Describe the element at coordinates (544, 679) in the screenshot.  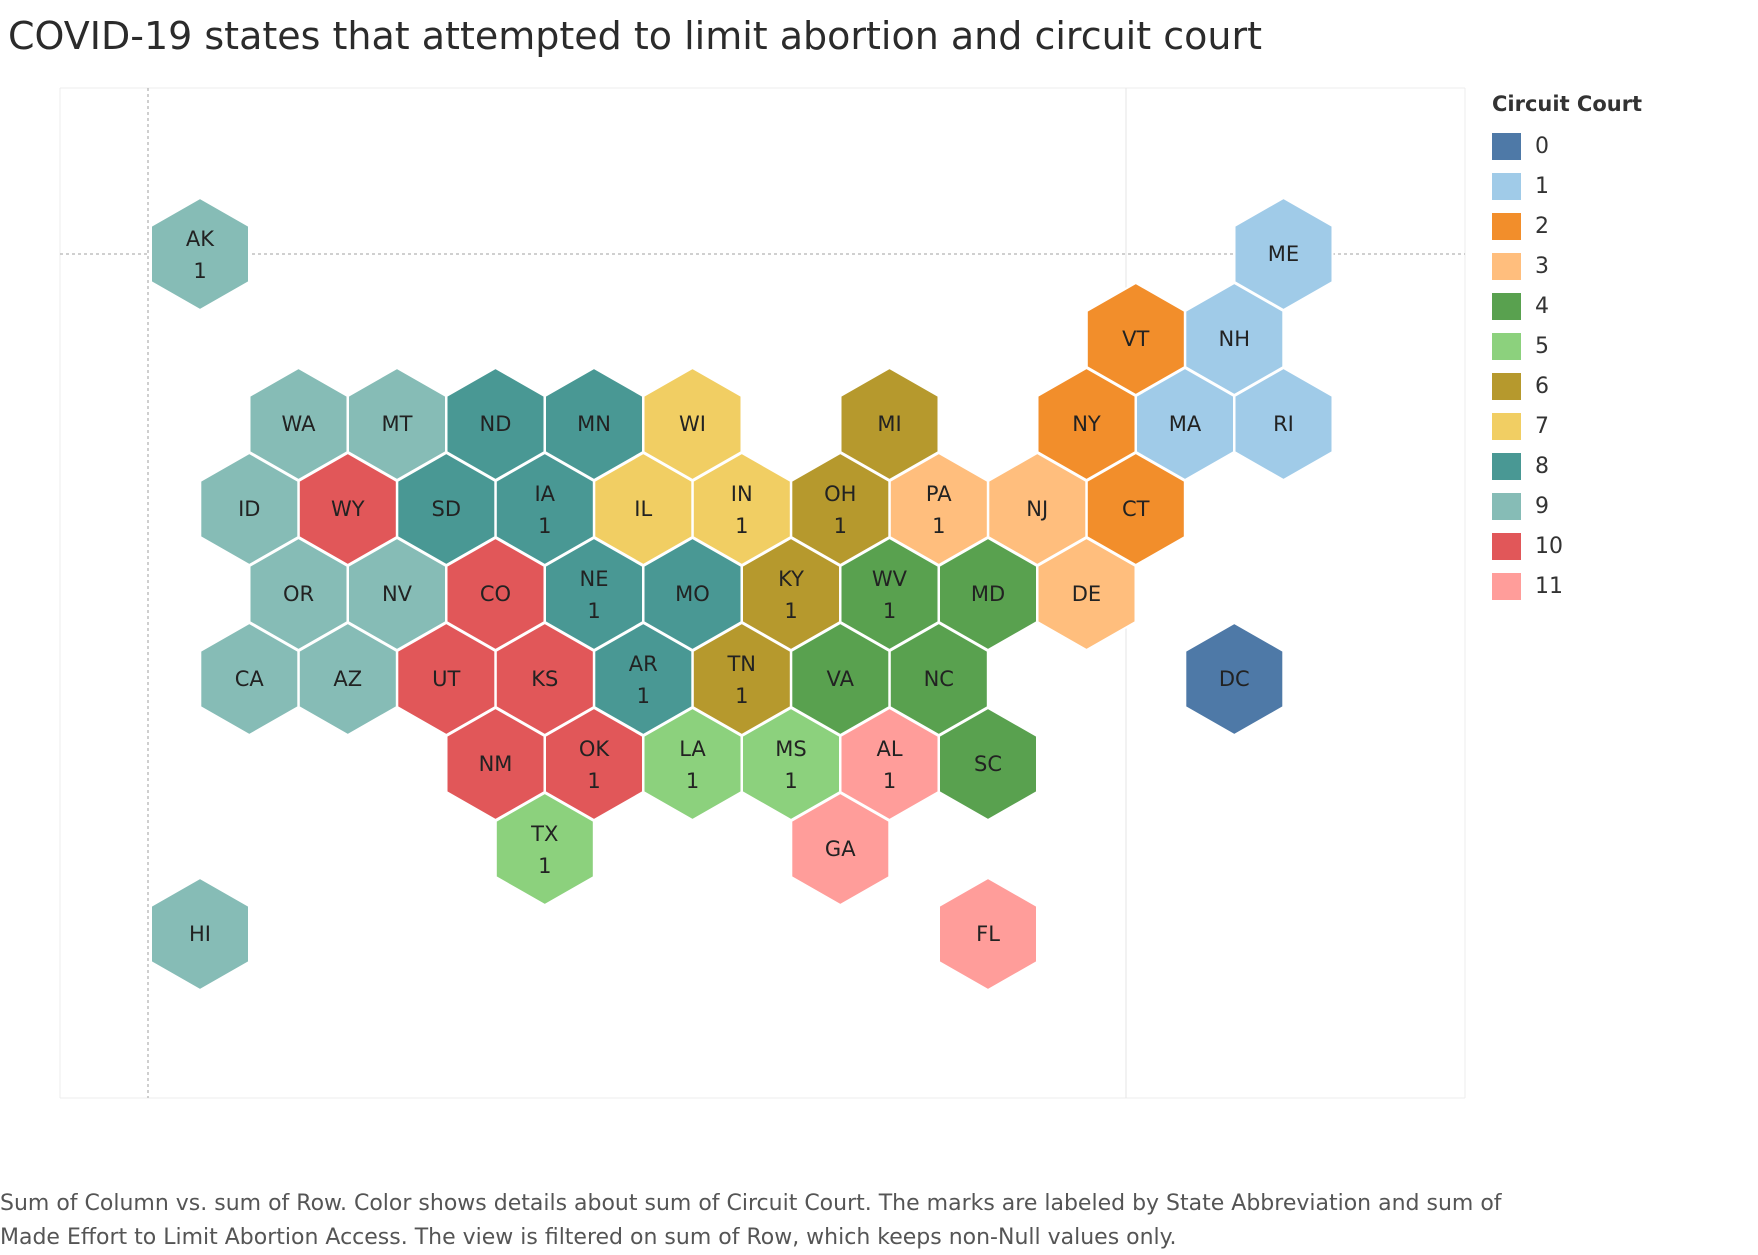
I see `state-abbr-label: KS` at that location.